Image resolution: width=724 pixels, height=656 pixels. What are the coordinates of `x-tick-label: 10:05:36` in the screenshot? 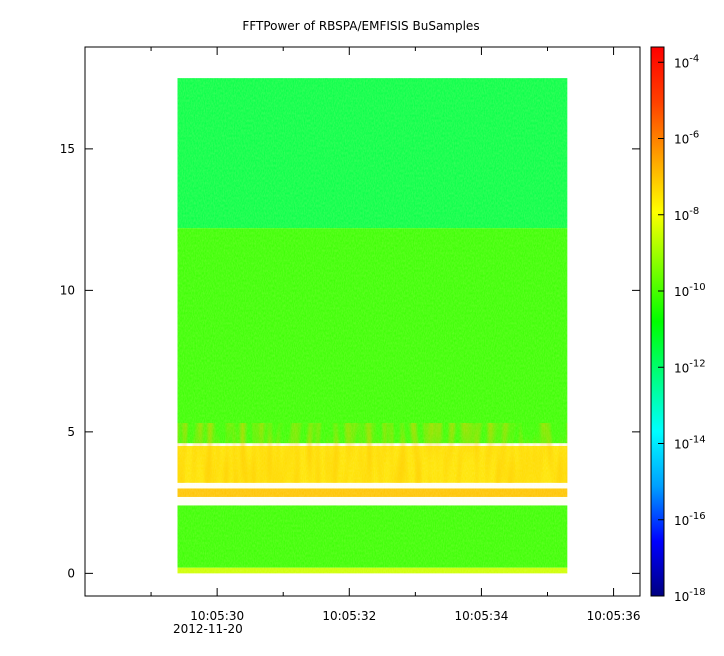 It's located at (614, 616).